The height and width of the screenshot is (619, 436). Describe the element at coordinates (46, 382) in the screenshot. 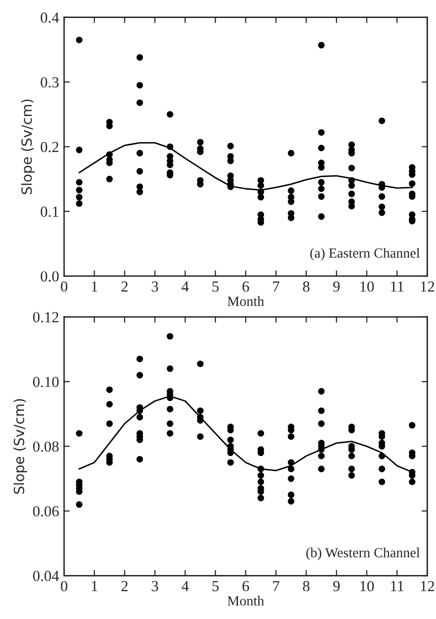

I see `y-tick-label: 0.10` at that location.